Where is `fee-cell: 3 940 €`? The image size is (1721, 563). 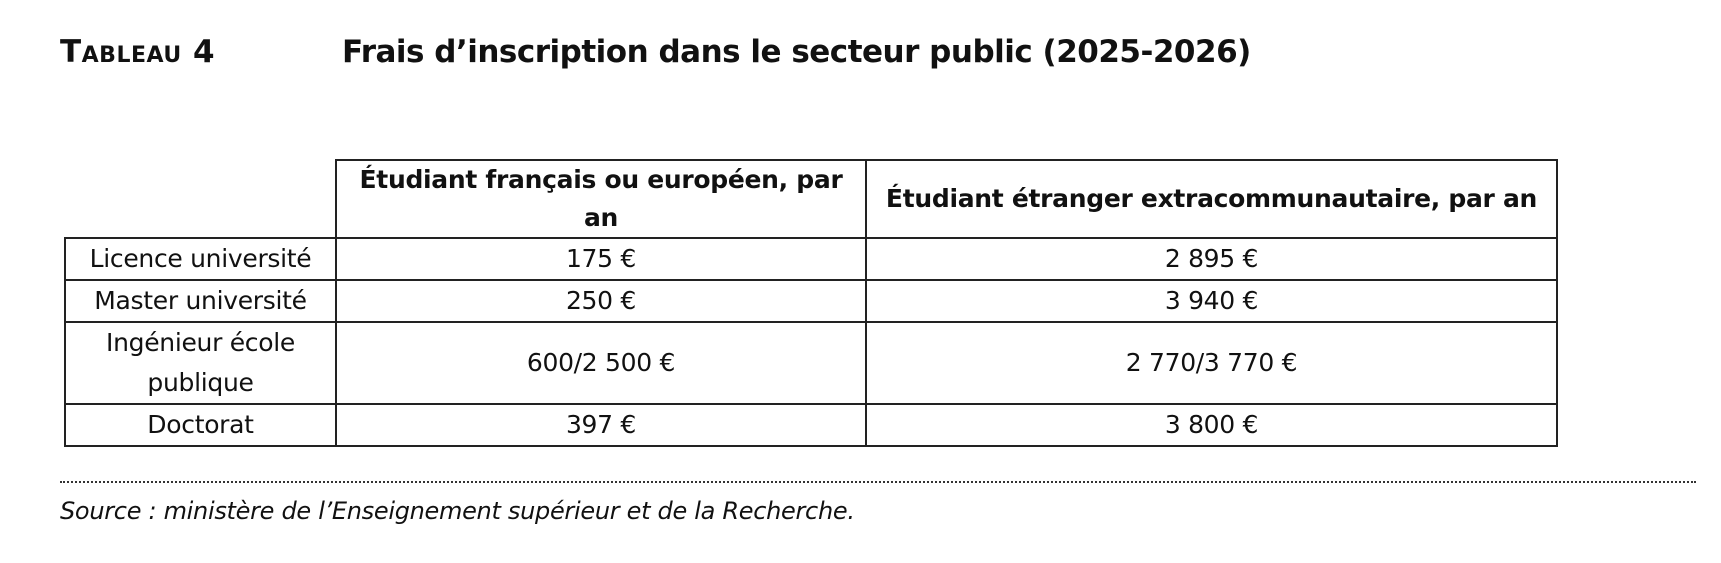 fee-cell: 3 940 € is located at coordinates (1211, 301).